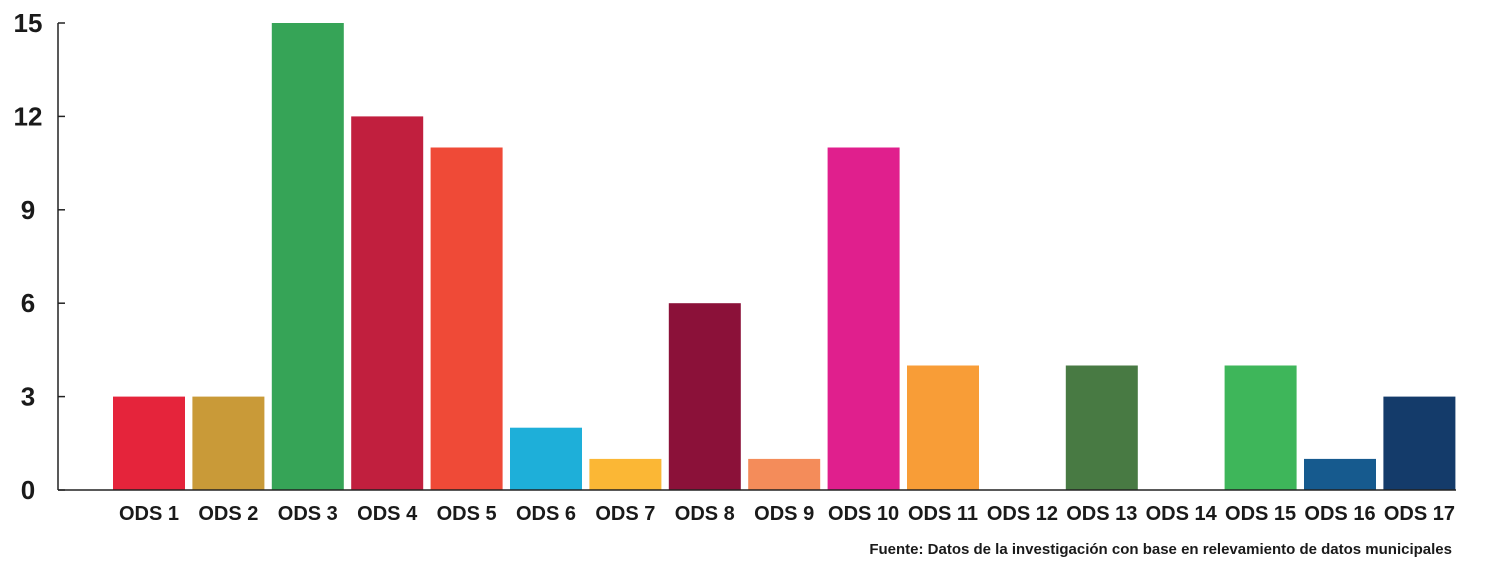  Describe the element at coordinates (1182, 514) in the screenshot. I see `x-tick-label: ODS 14` at that location.